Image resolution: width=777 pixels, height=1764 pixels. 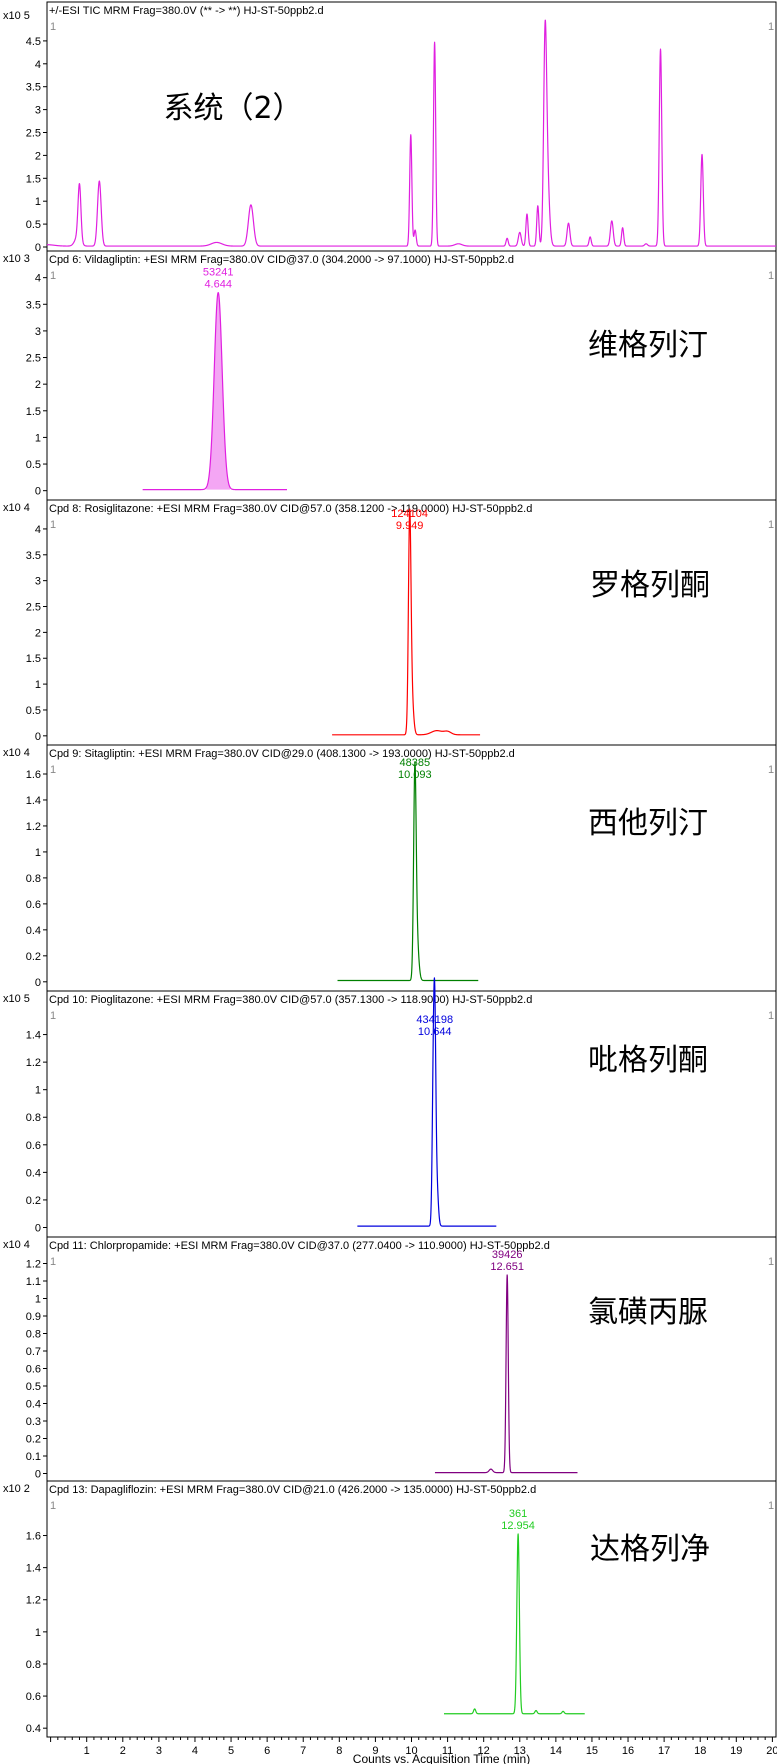 What do you see at coordinates (507, 1255) in the screenshot?
I see `peak-area-label: 39426` at bounding box center [507, 1255].